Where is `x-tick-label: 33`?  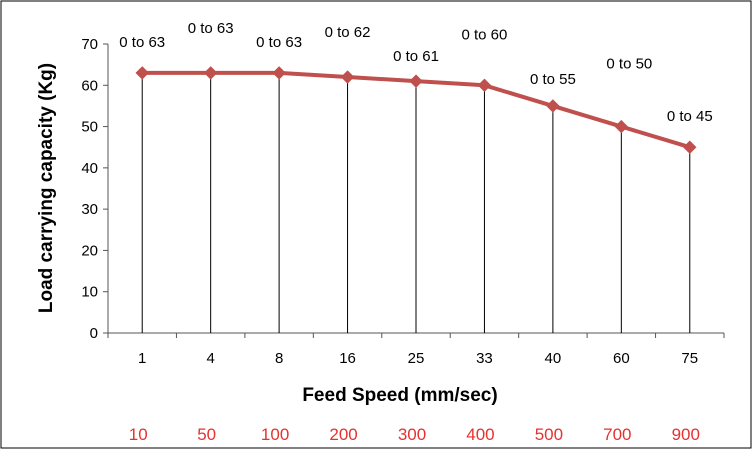
x-tick-label: 33 is located at coordinates (484, 358).